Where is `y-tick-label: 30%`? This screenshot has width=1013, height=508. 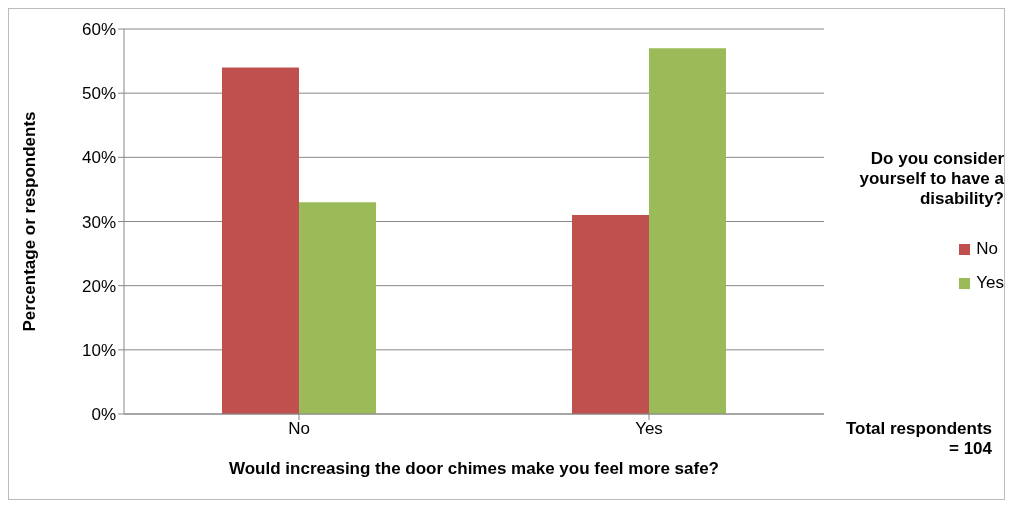
y-tick-label: 30% is located at coordinates (98, 222).